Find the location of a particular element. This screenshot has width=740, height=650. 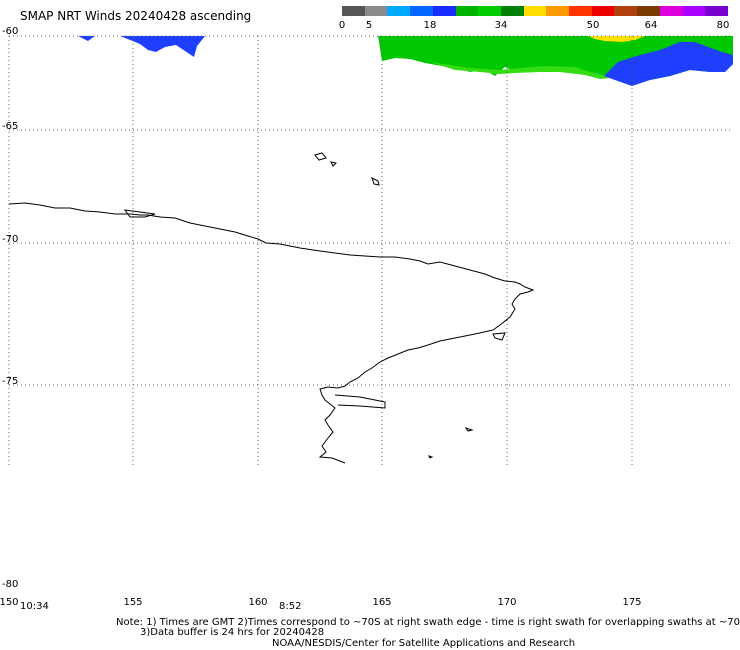

lat-label: -60 is located at coordinates (10, 31).